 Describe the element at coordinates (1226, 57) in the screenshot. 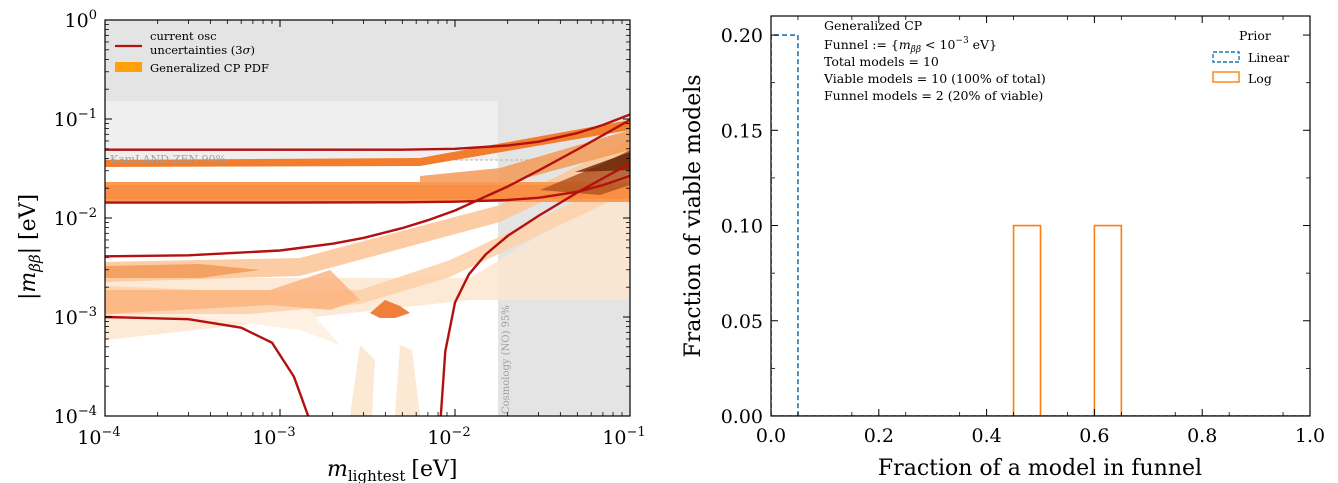

I see `legend-linear-swatch` at that location.